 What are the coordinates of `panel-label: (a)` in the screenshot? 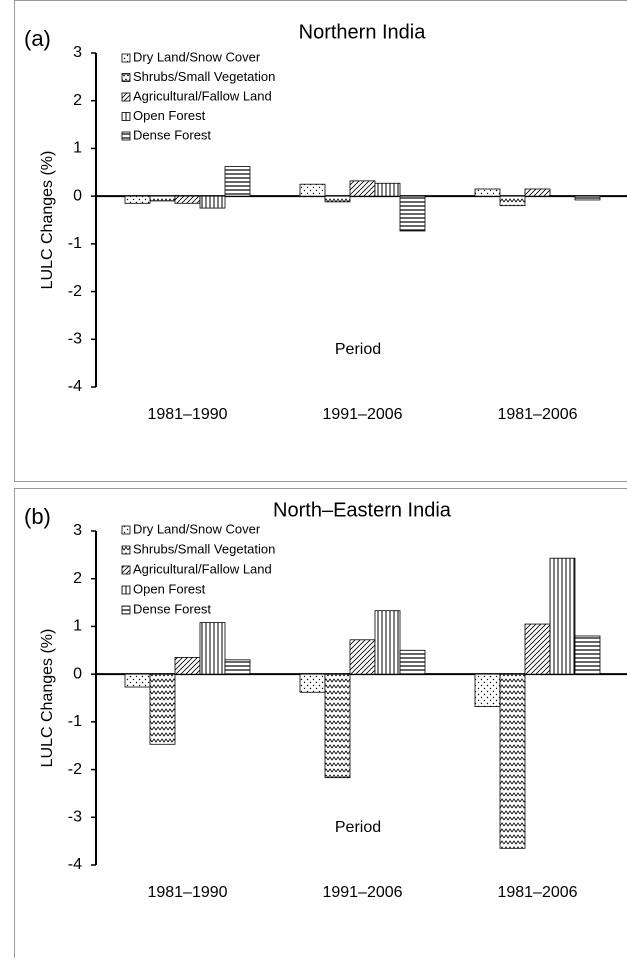 It's located at (37, 38).